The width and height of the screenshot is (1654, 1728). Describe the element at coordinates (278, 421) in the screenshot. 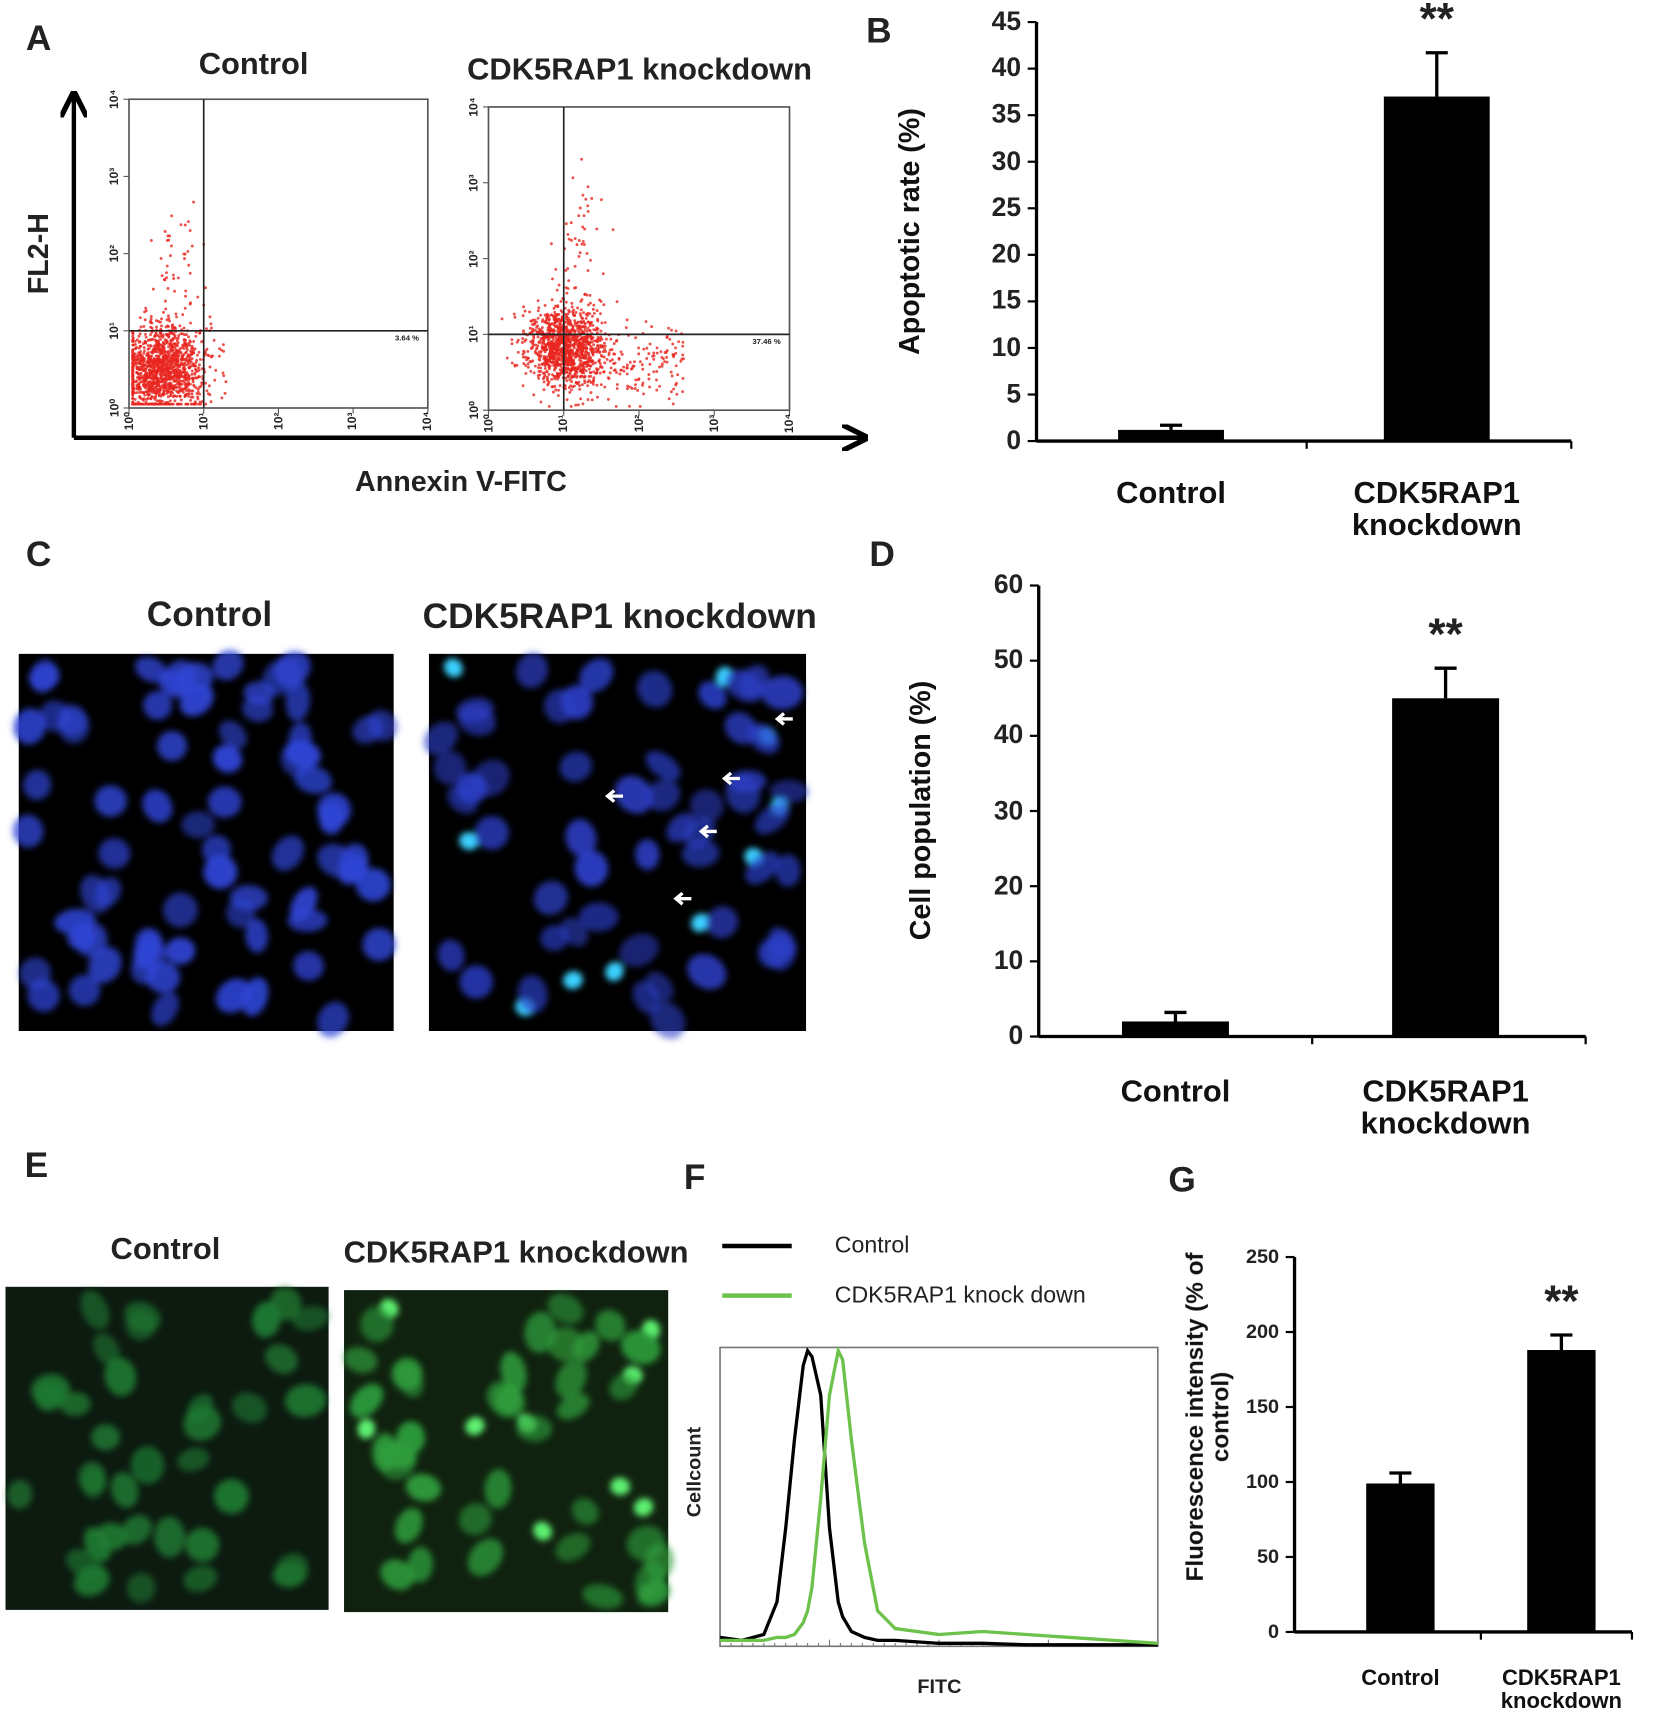

I see `x-tick-label: 10²` at that location.